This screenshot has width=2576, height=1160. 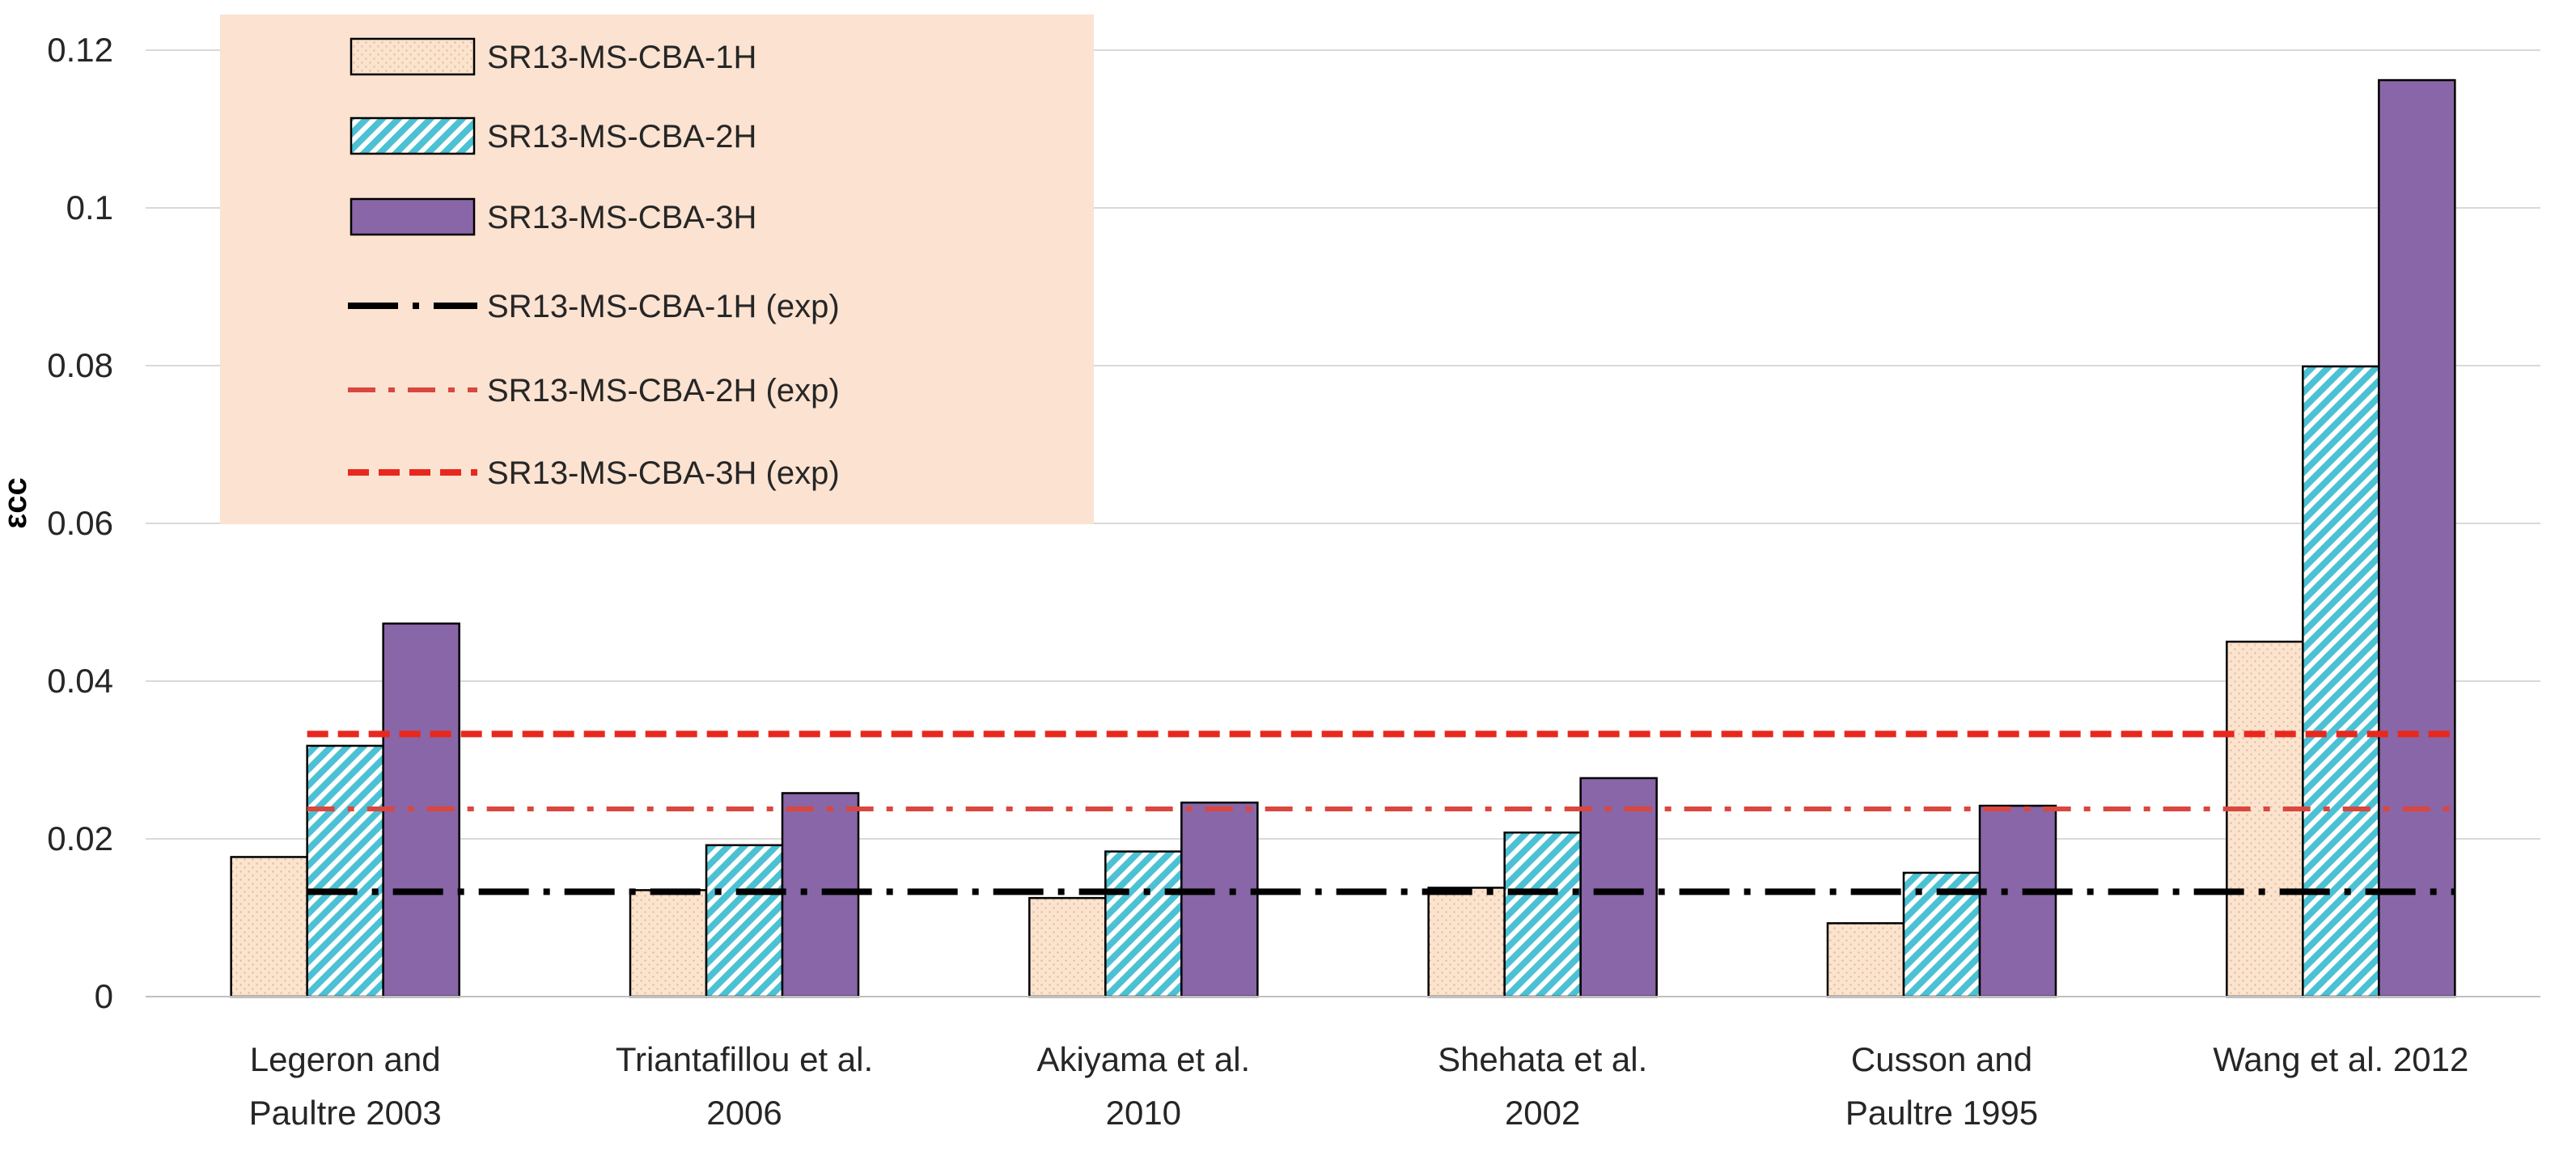 I want to click on legend-swatch-2h, so click(x=413, y=135).